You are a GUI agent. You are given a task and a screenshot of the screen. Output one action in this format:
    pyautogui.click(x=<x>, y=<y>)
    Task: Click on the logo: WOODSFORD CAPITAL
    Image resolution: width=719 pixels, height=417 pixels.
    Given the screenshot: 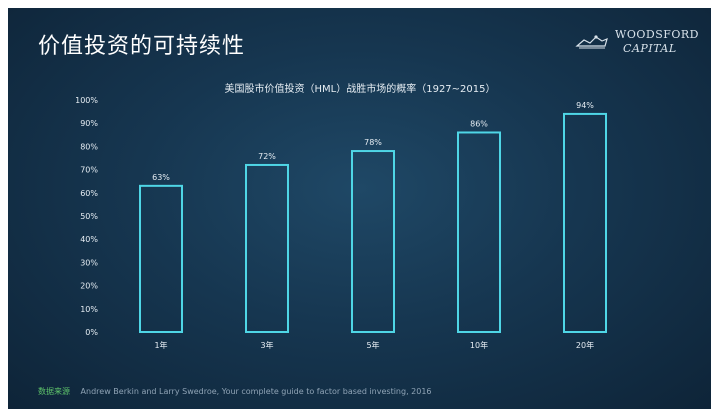 What is the action you would take?
    pyautogui.click(x=637, y=42)
    